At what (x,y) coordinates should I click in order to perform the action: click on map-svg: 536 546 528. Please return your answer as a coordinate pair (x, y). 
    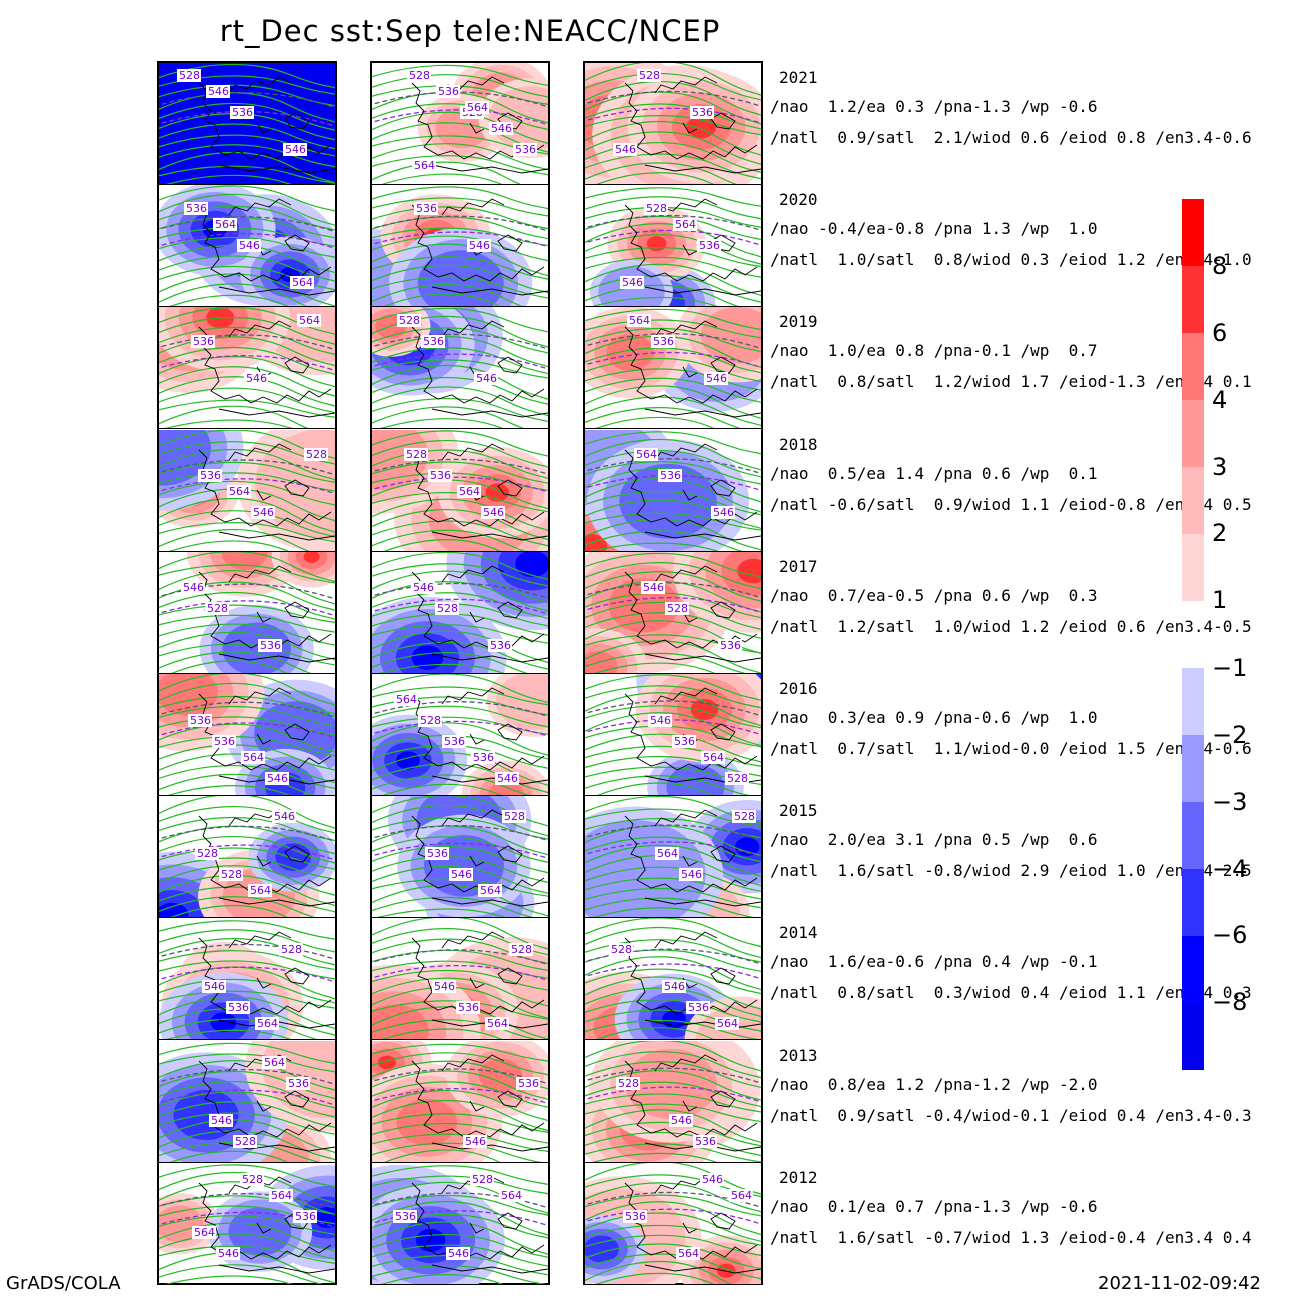
    Looking at the image, I should click on (460, 368).